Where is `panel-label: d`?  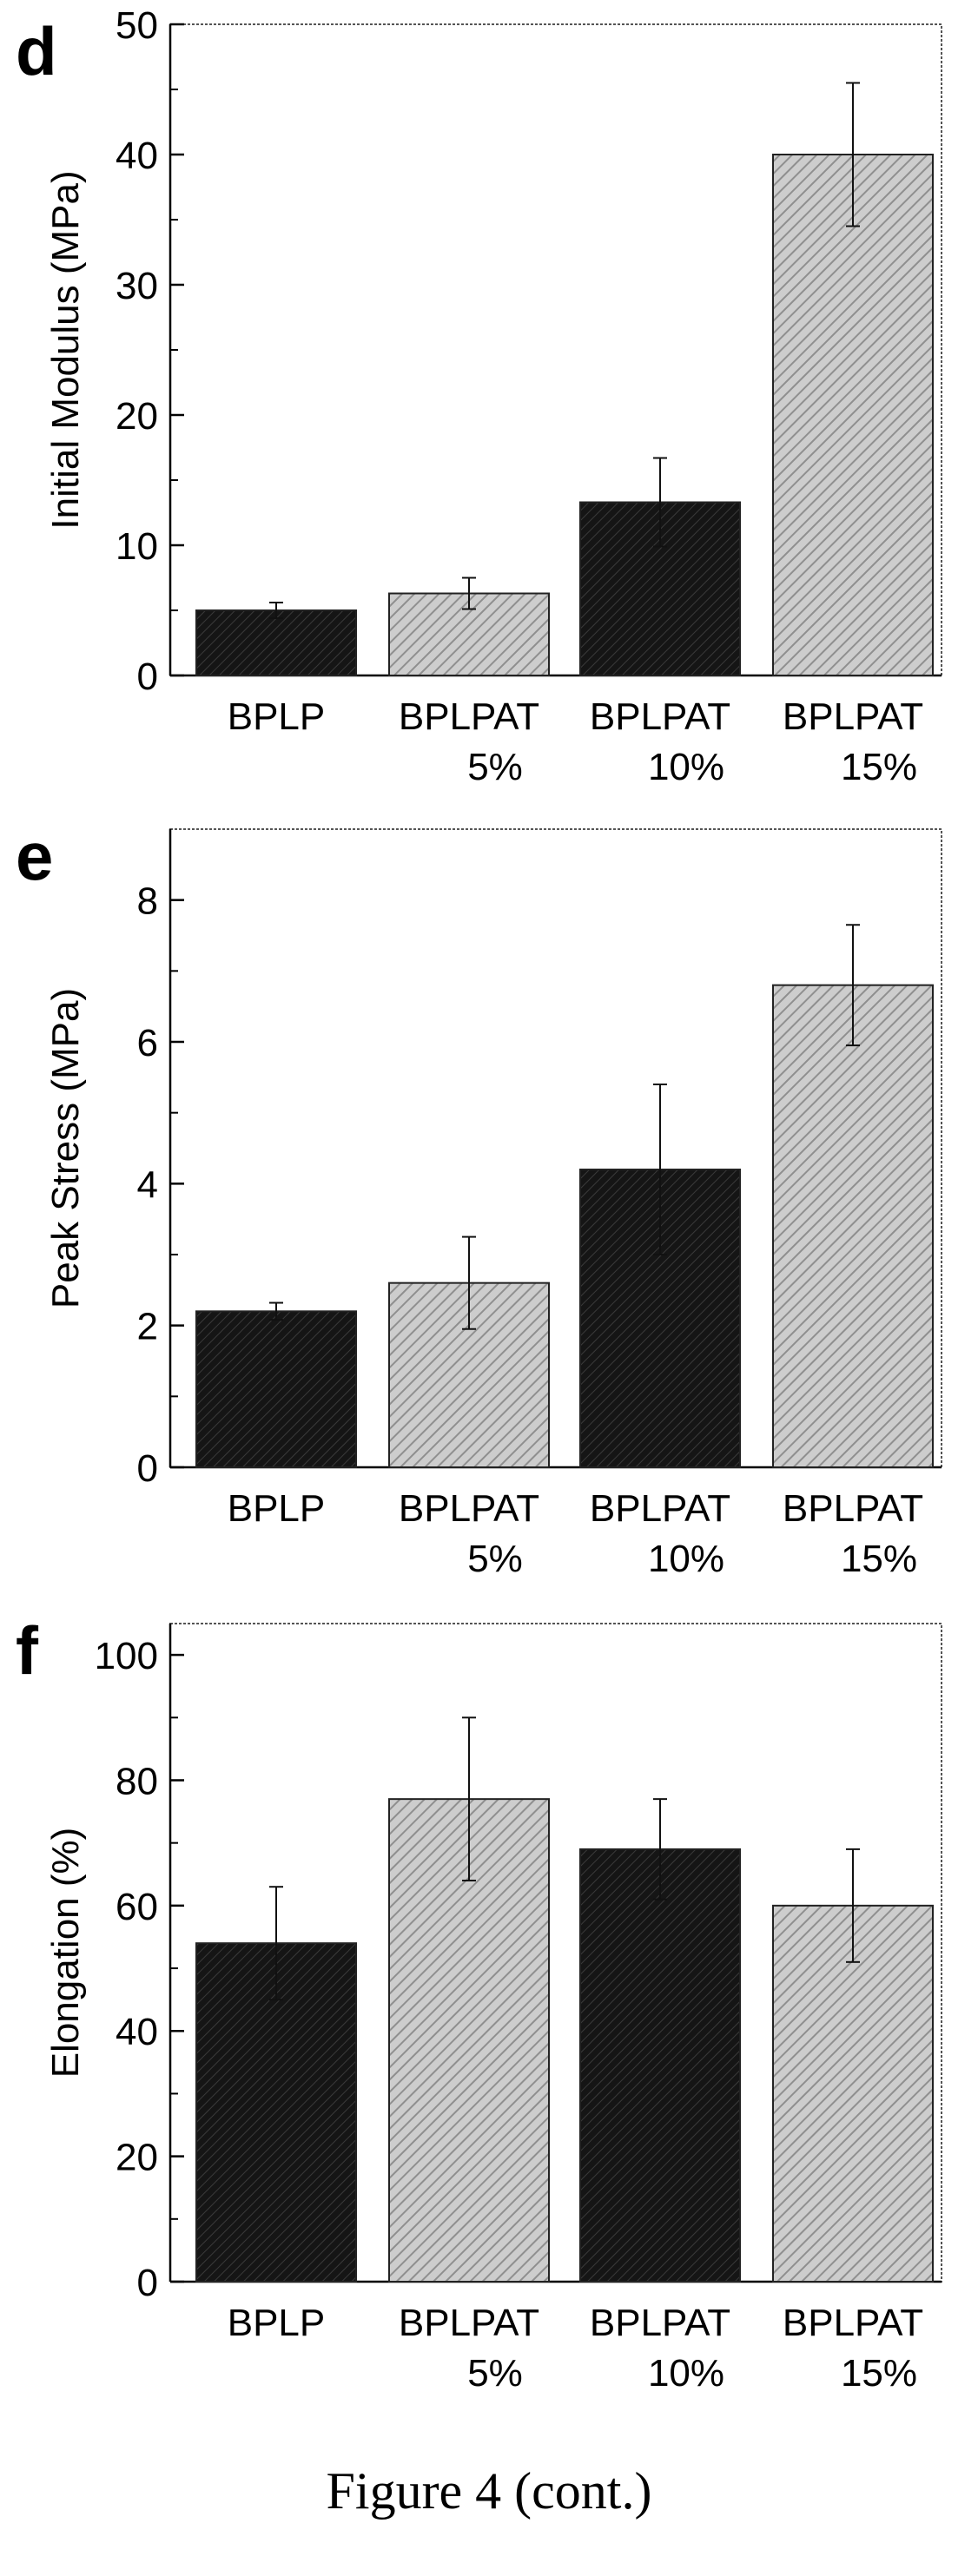 panel-label: d is located at coordinates (36, 51).